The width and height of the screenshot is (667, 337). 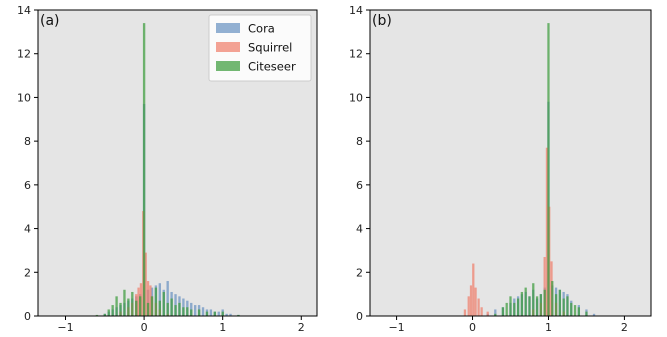 I want to click on series-citeseer, so click(x=541, y=170).